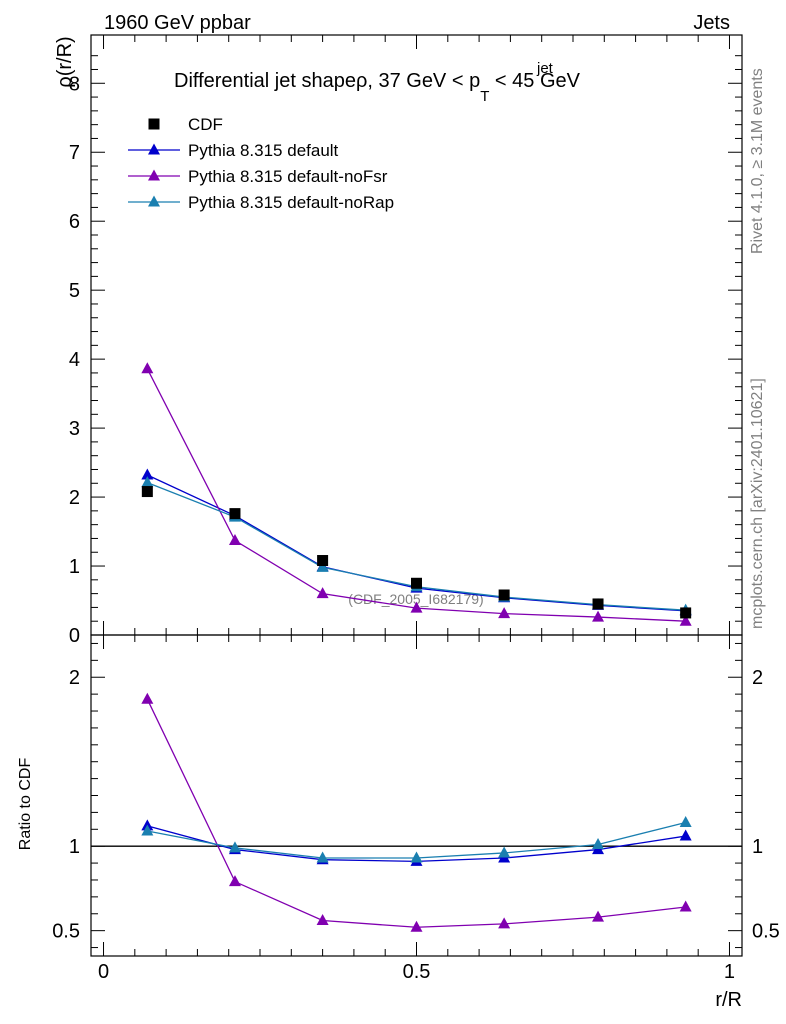 Image resolution: width=786 pixels, height=1024 pixels. Describe the element at coordinates (534, 81) in the screenshot. I see `title-end: < 45 GeV` at that location.